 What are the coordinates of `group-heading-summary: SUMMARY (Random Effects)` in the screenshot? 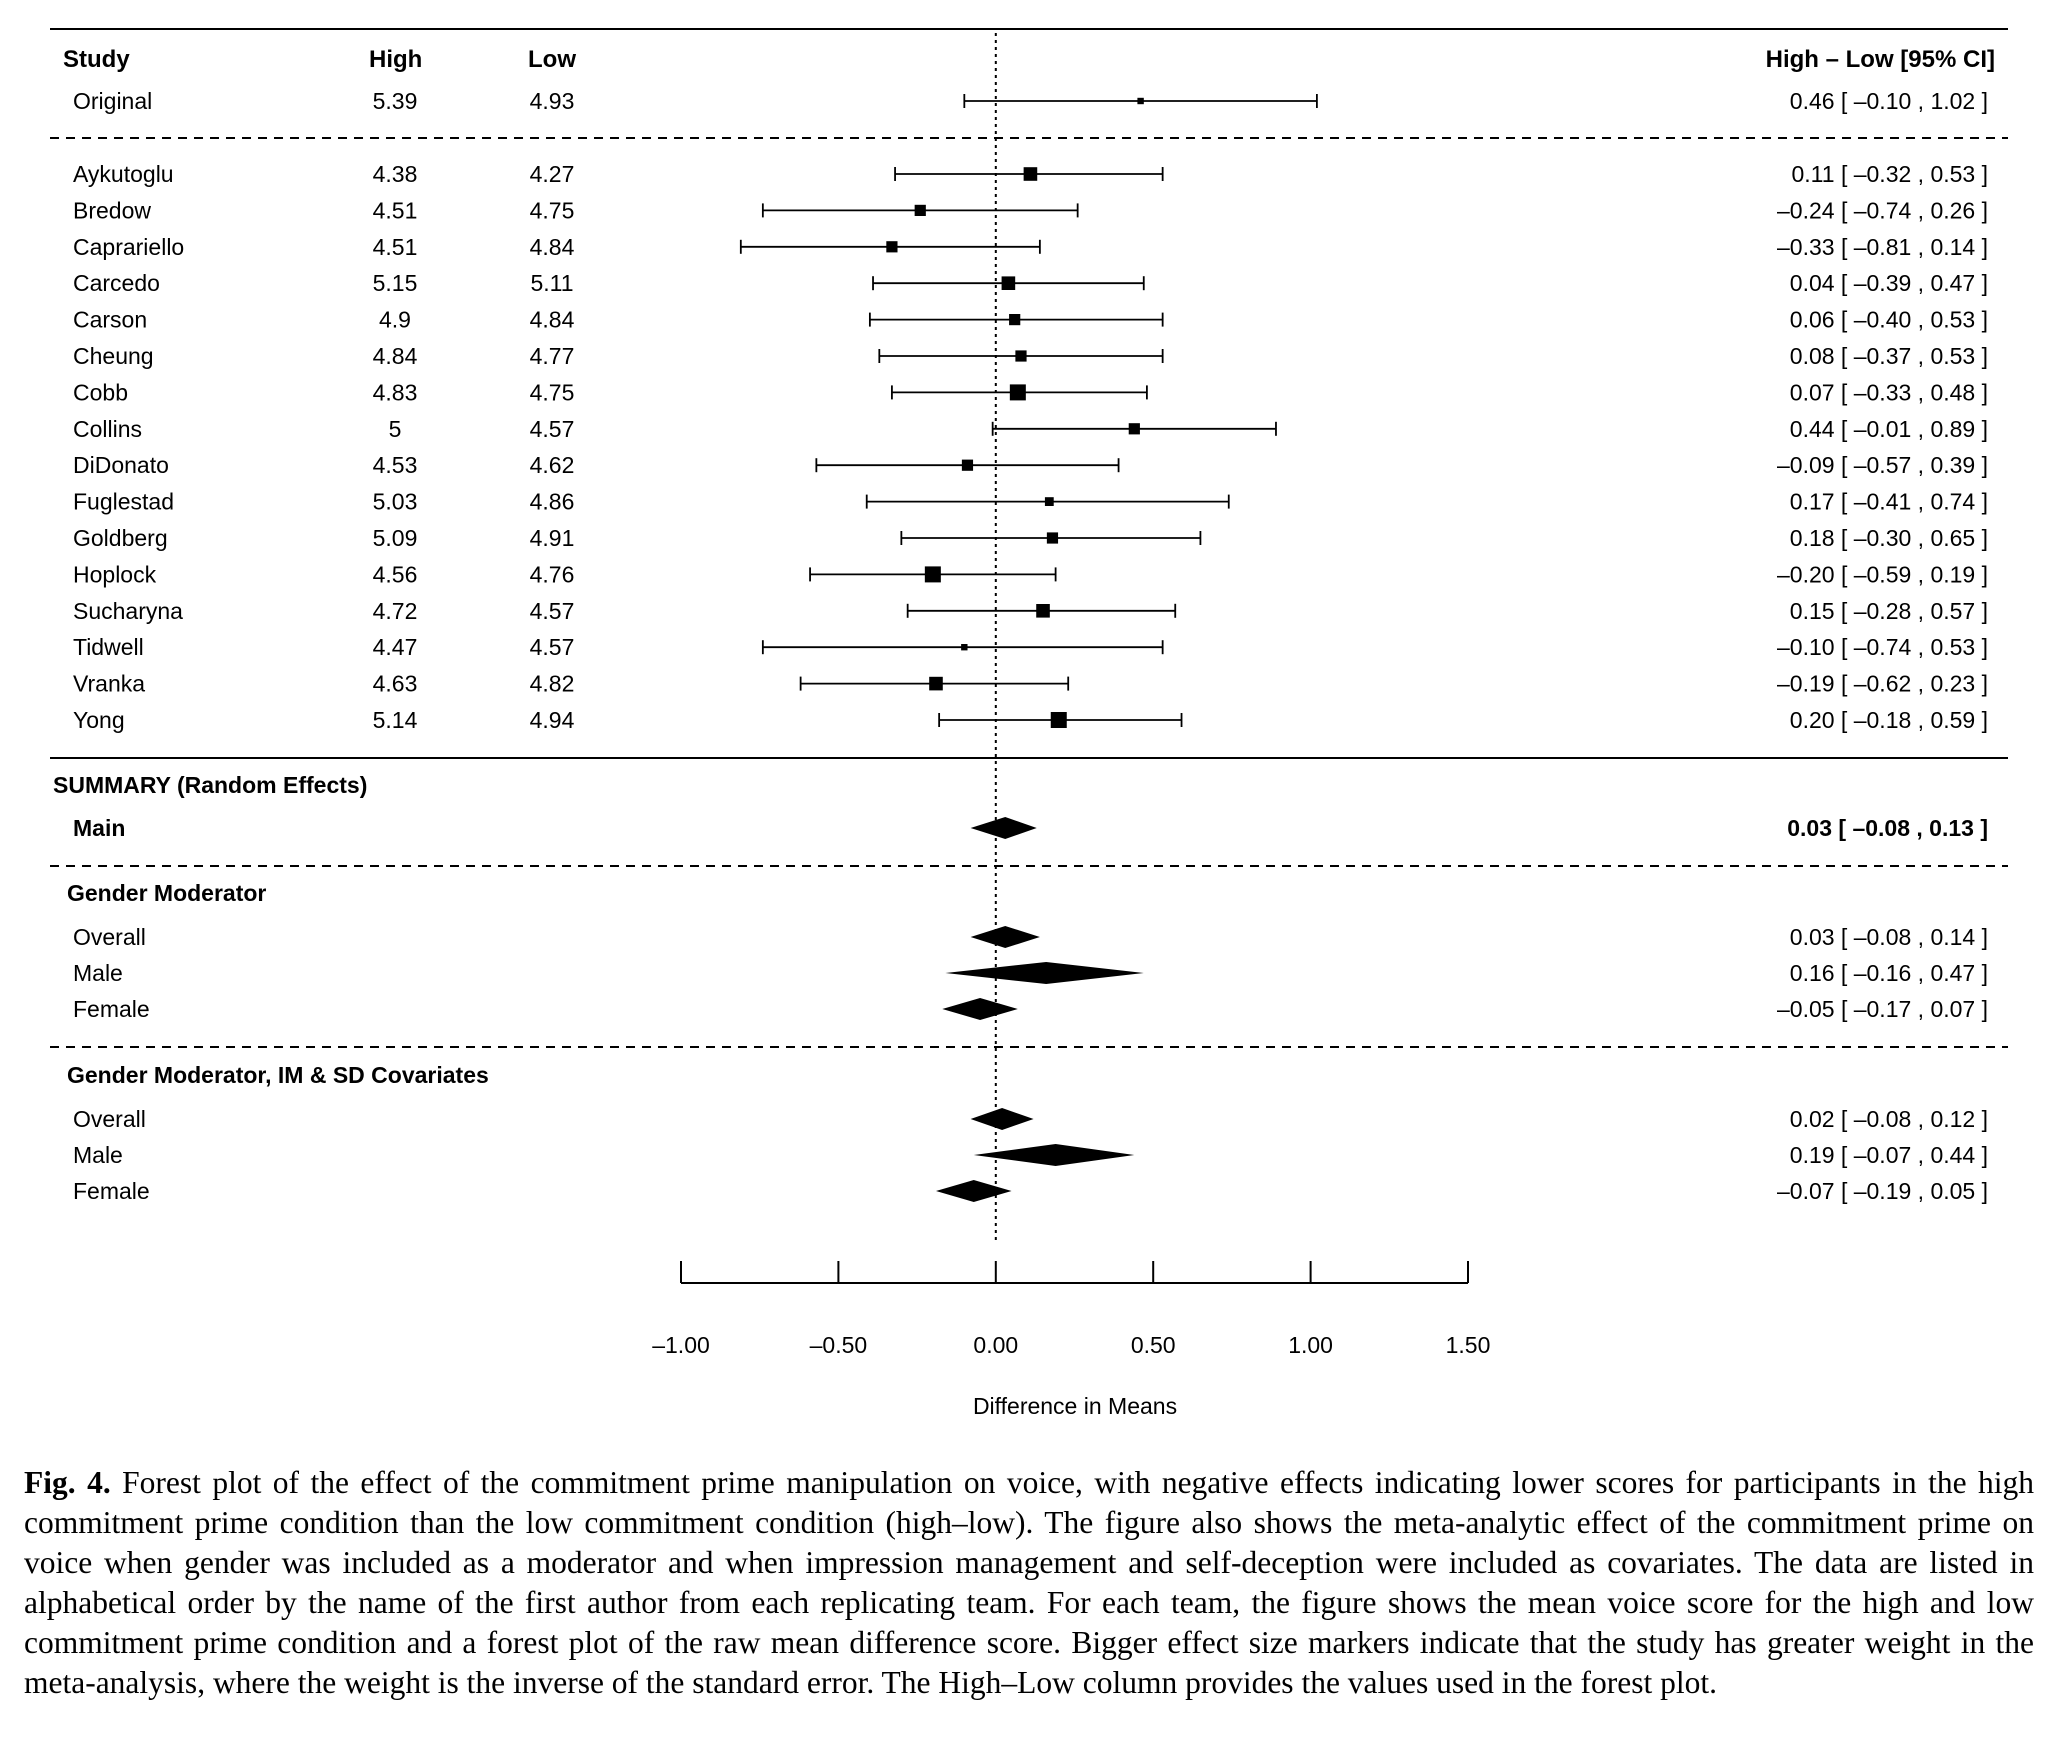 It's located at (210, 785).